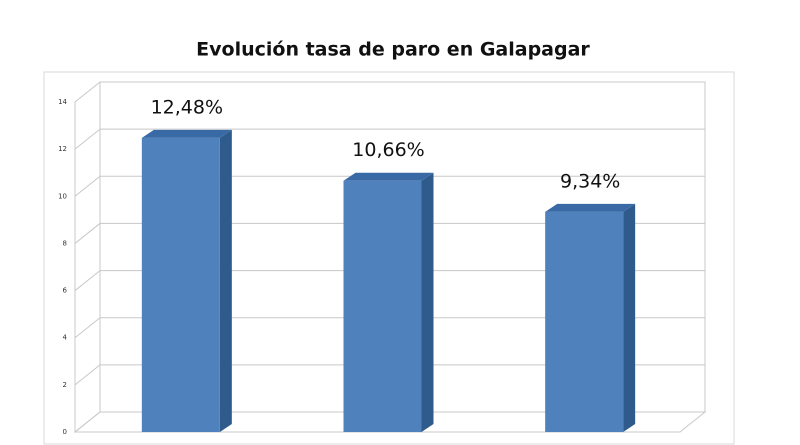 This screenshot has width=800, height=445. Describe the element at coordinates (62, 149) in the screenshot. I see `y-tick-label: 12` at that location.